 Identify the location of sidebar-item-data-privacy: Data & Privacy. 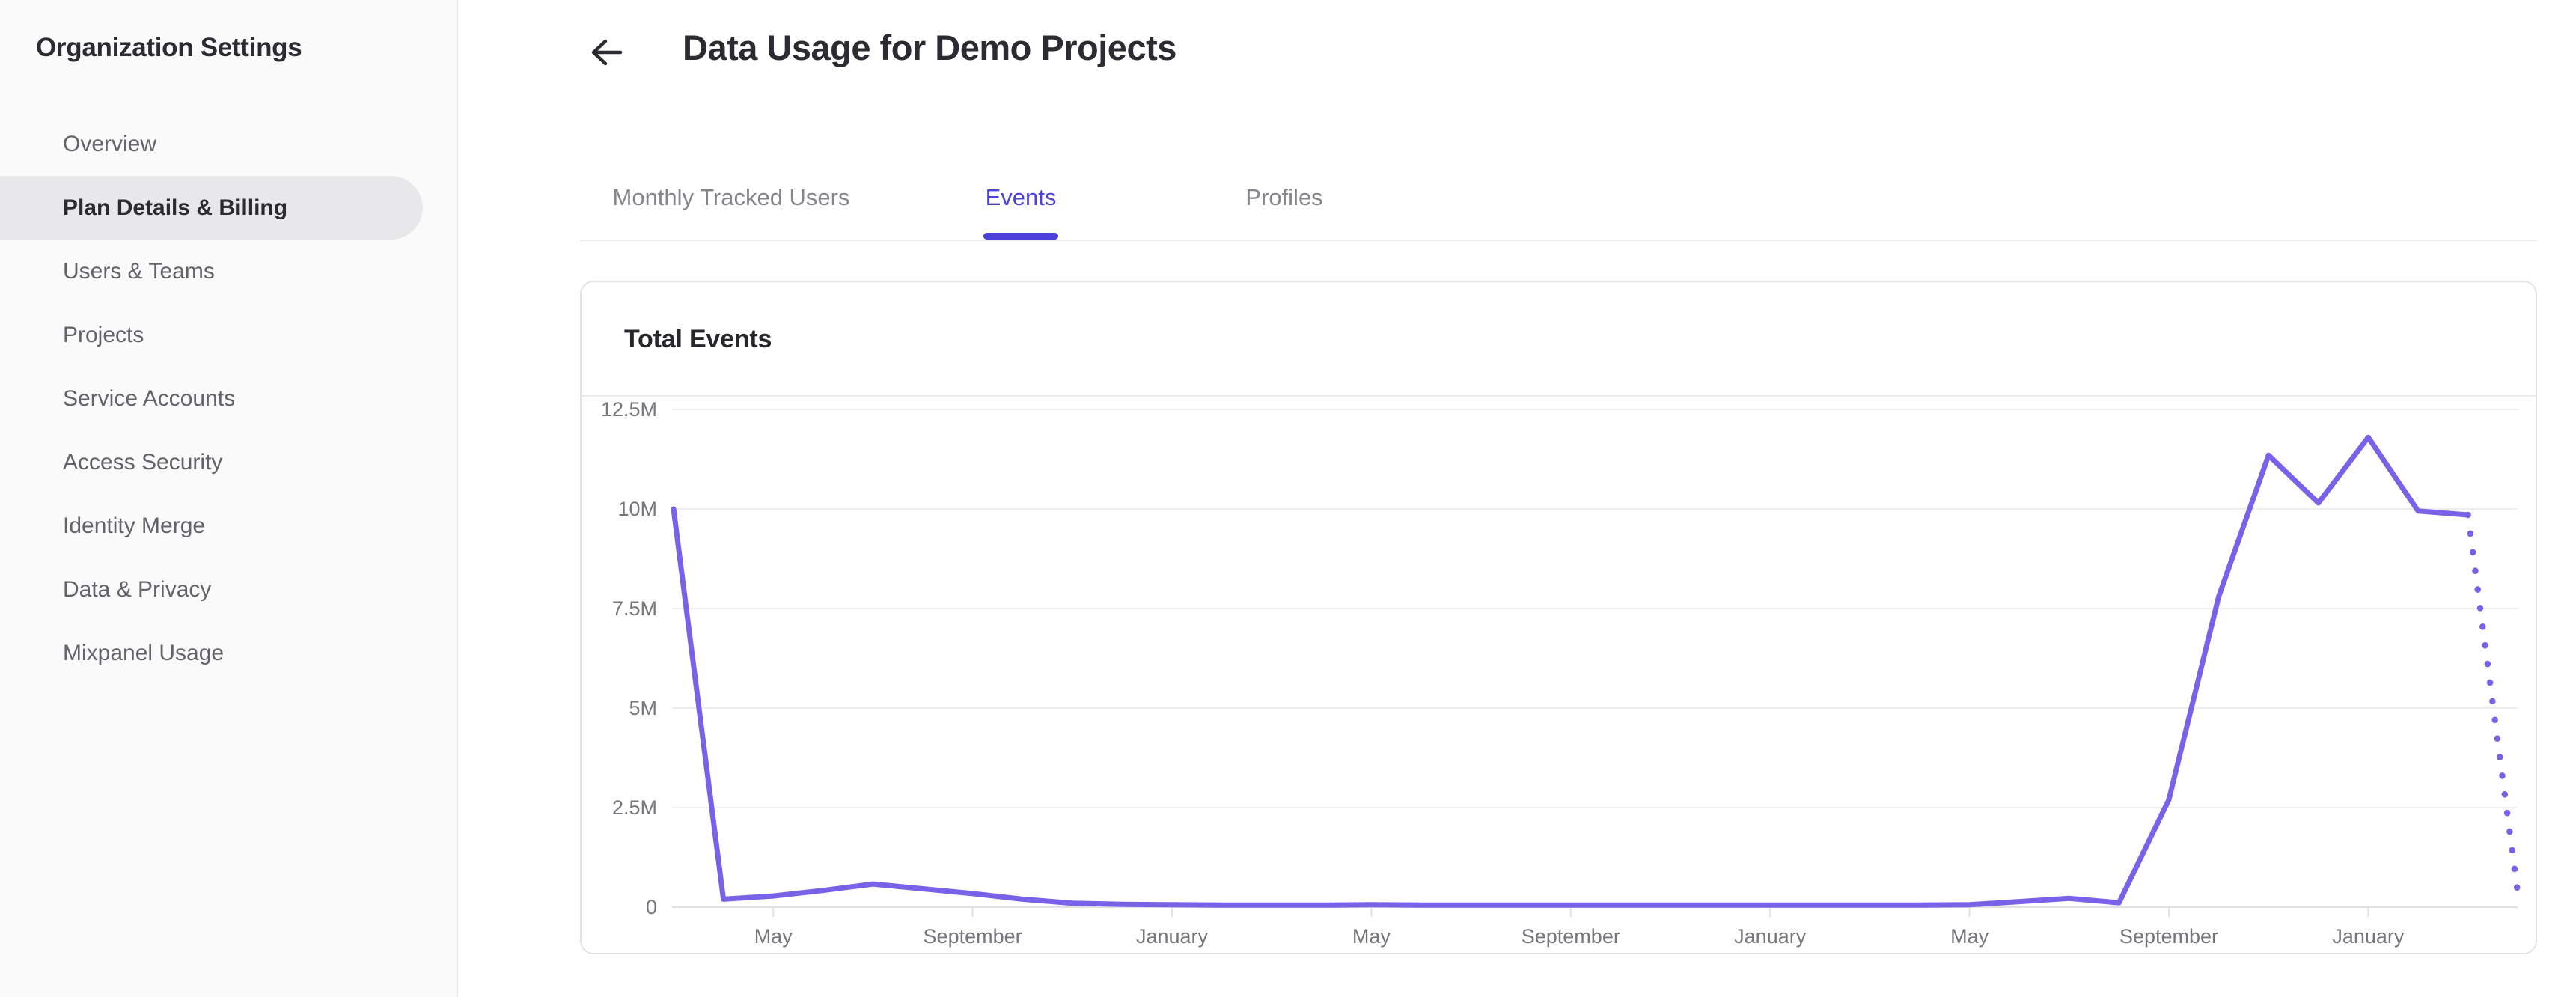
(137, 589).